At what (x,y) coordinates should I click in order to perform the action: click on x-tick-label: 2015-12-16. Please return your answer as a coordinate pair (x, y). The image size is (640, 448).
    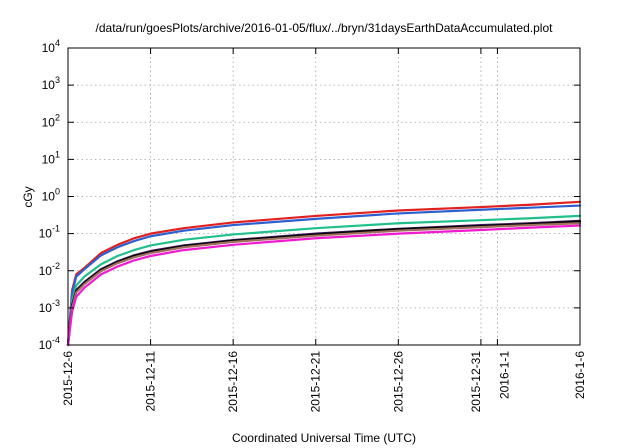
    Looking at the image, I should click on (233, 382).